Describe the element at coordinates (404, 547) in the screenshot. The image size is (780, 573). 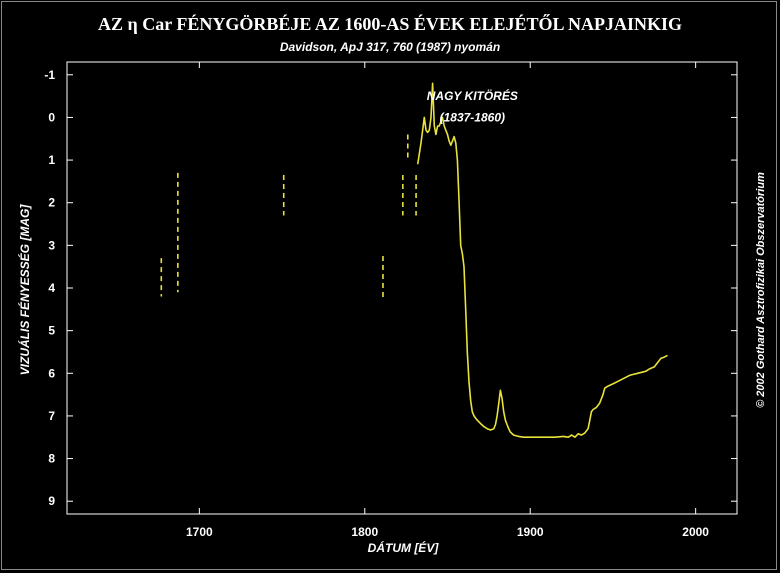
I see `x-axis-label: DÁTUM [ÉV]` at that location.